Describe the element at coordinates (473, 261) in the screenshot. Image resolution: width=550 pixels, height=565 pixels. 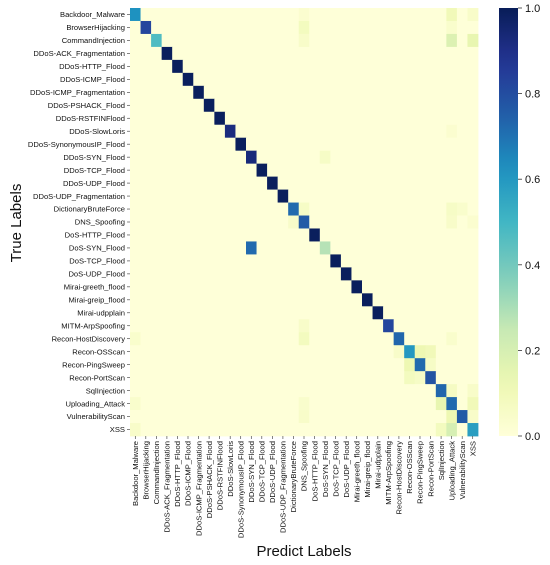
I see `heatmap-cell-r19-c32` at that location.